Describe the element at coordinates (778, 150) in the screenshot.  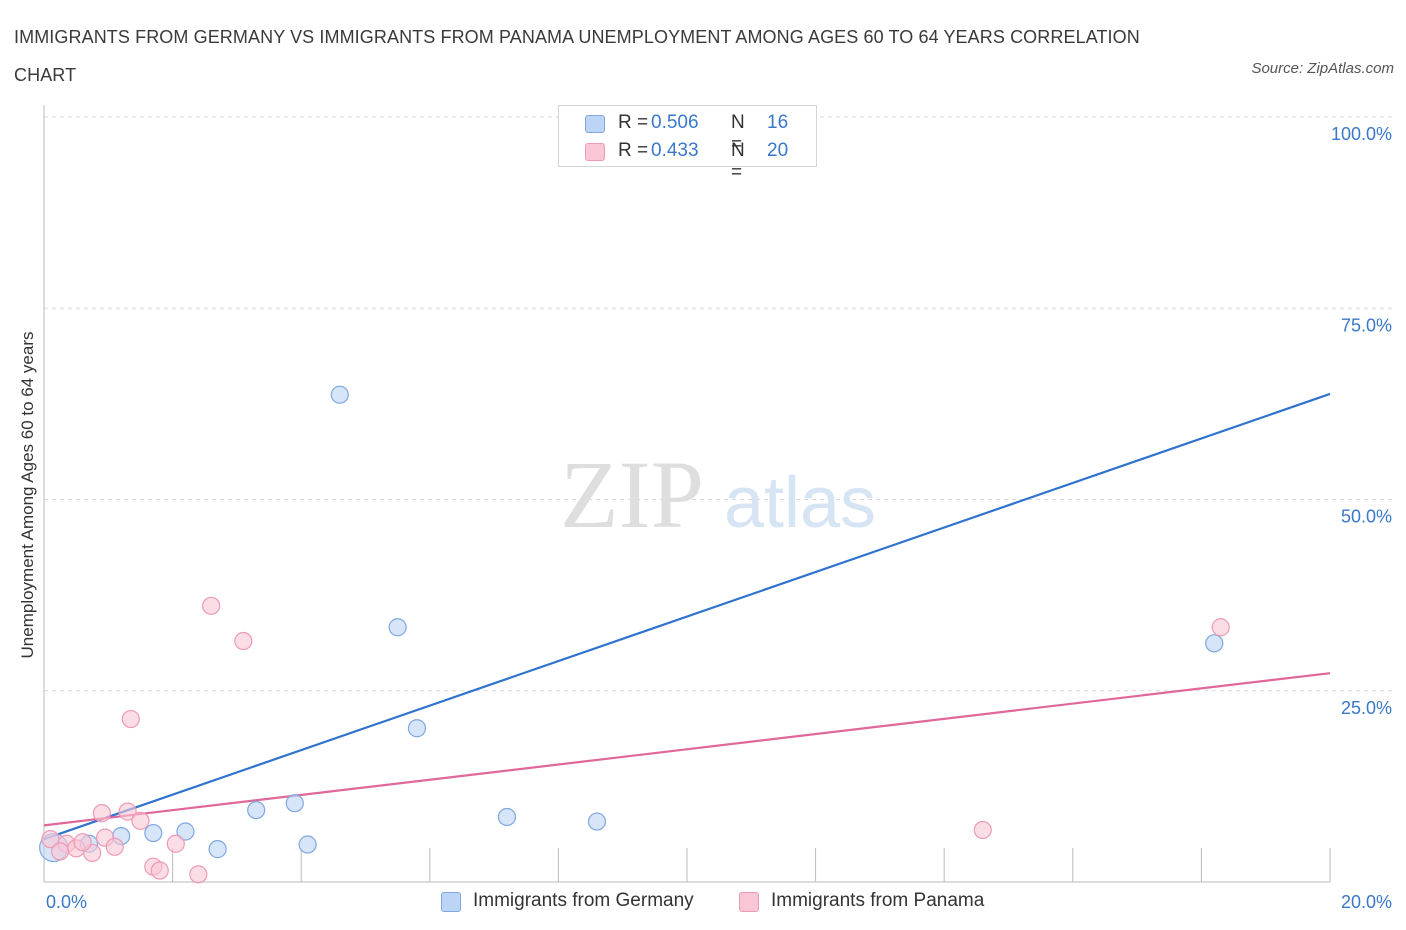
I see `legend-n-value-panama: 20` at that location.